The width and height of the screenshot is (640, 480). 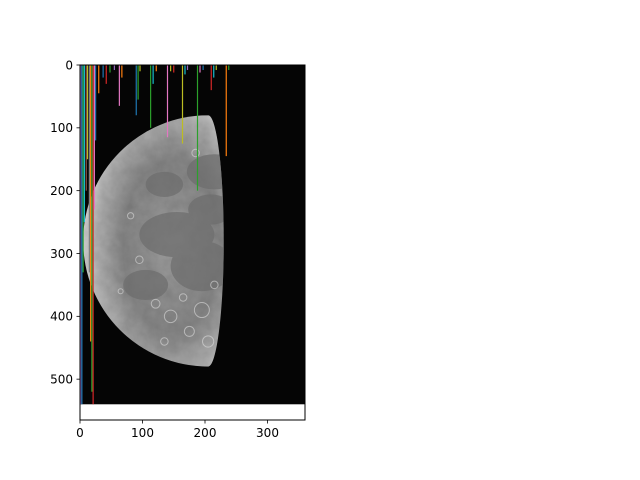 I want to click on x-tick-label-200: 200, so click(x=205, y=433).